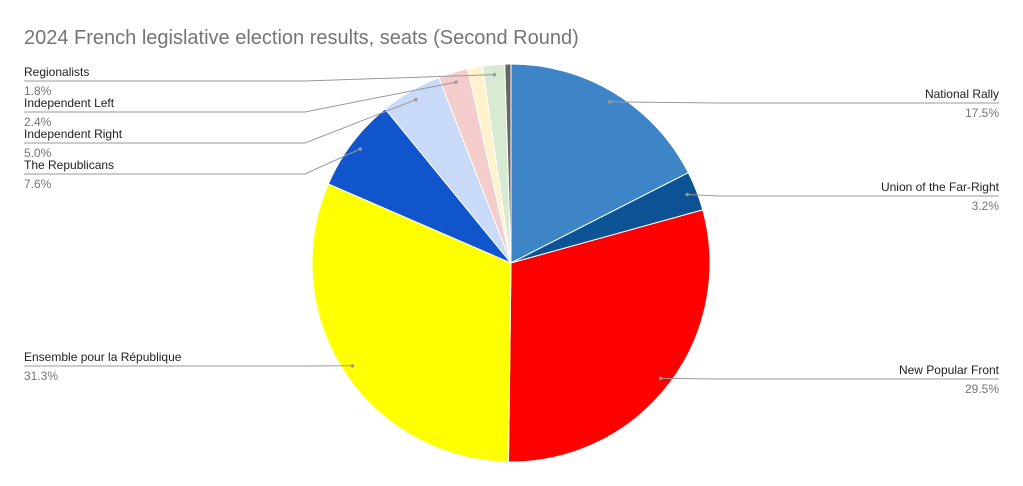 The height and width of the screenshot is (486, 1023). Describe the element at coordinates (38, 122) in the screenshot. I see `slice-value: 2.4%` at that location.